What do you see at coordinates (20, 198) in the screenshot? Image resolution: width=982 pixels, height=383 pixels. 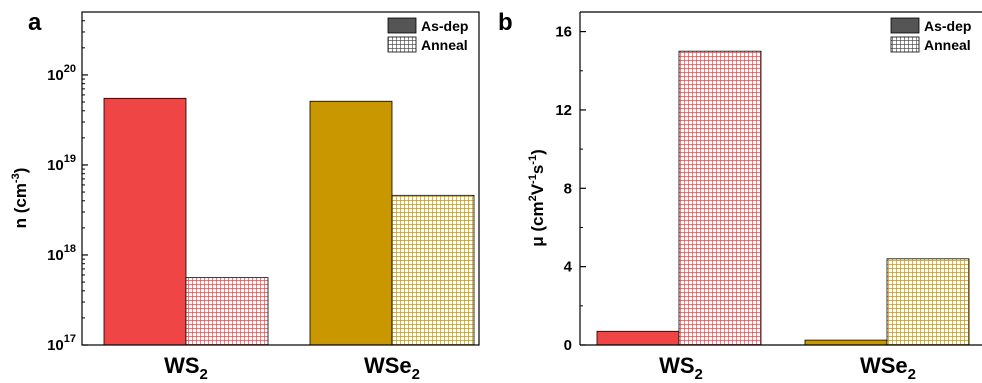 I see `panel-a-ylabel: n (cm-3)` at bounding box center [20, 198].